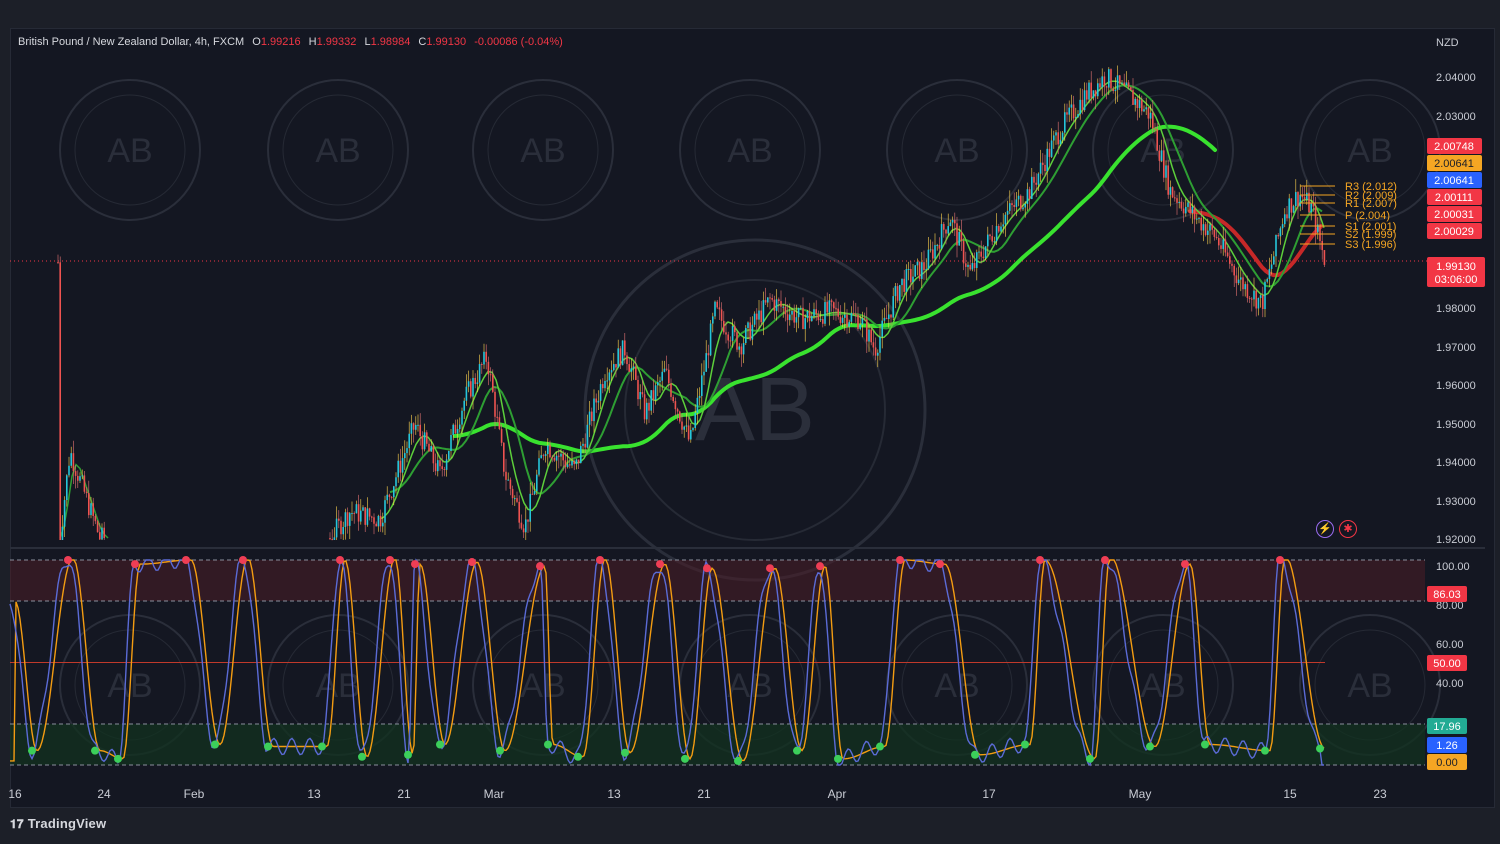  What do you see at coordinates (15, 794) in the screenshot?
I see `time-tick: 16` at bounding box center [15, 794].